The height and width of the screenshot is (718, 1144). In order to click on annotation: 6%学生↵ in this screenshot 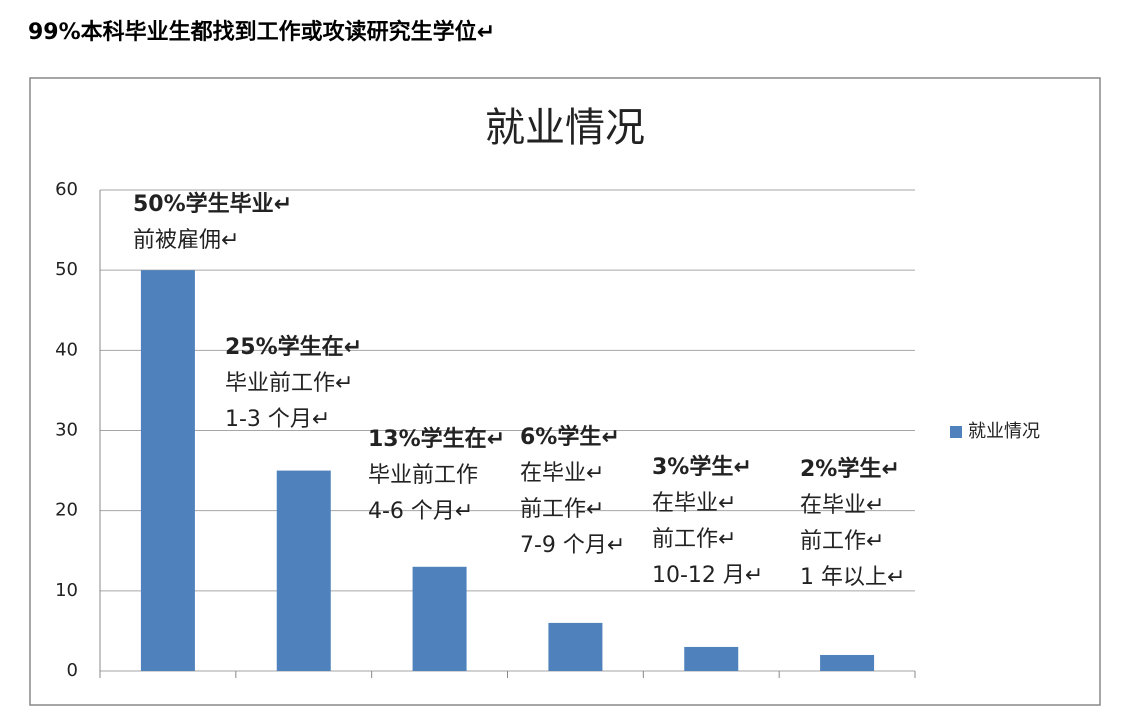, I will do `click(570, 437)`.